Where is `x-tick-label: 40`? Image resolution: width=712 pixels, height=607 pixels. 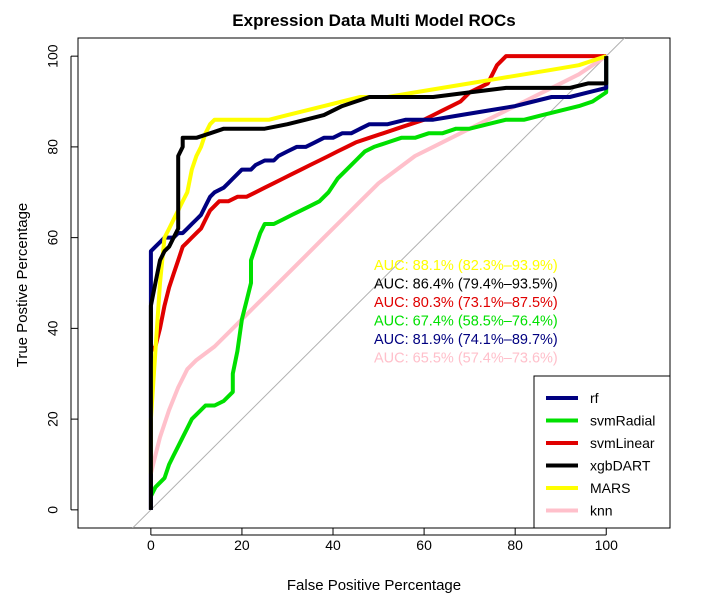 x-tick-label: 40 is located at coordinates (333, 545).